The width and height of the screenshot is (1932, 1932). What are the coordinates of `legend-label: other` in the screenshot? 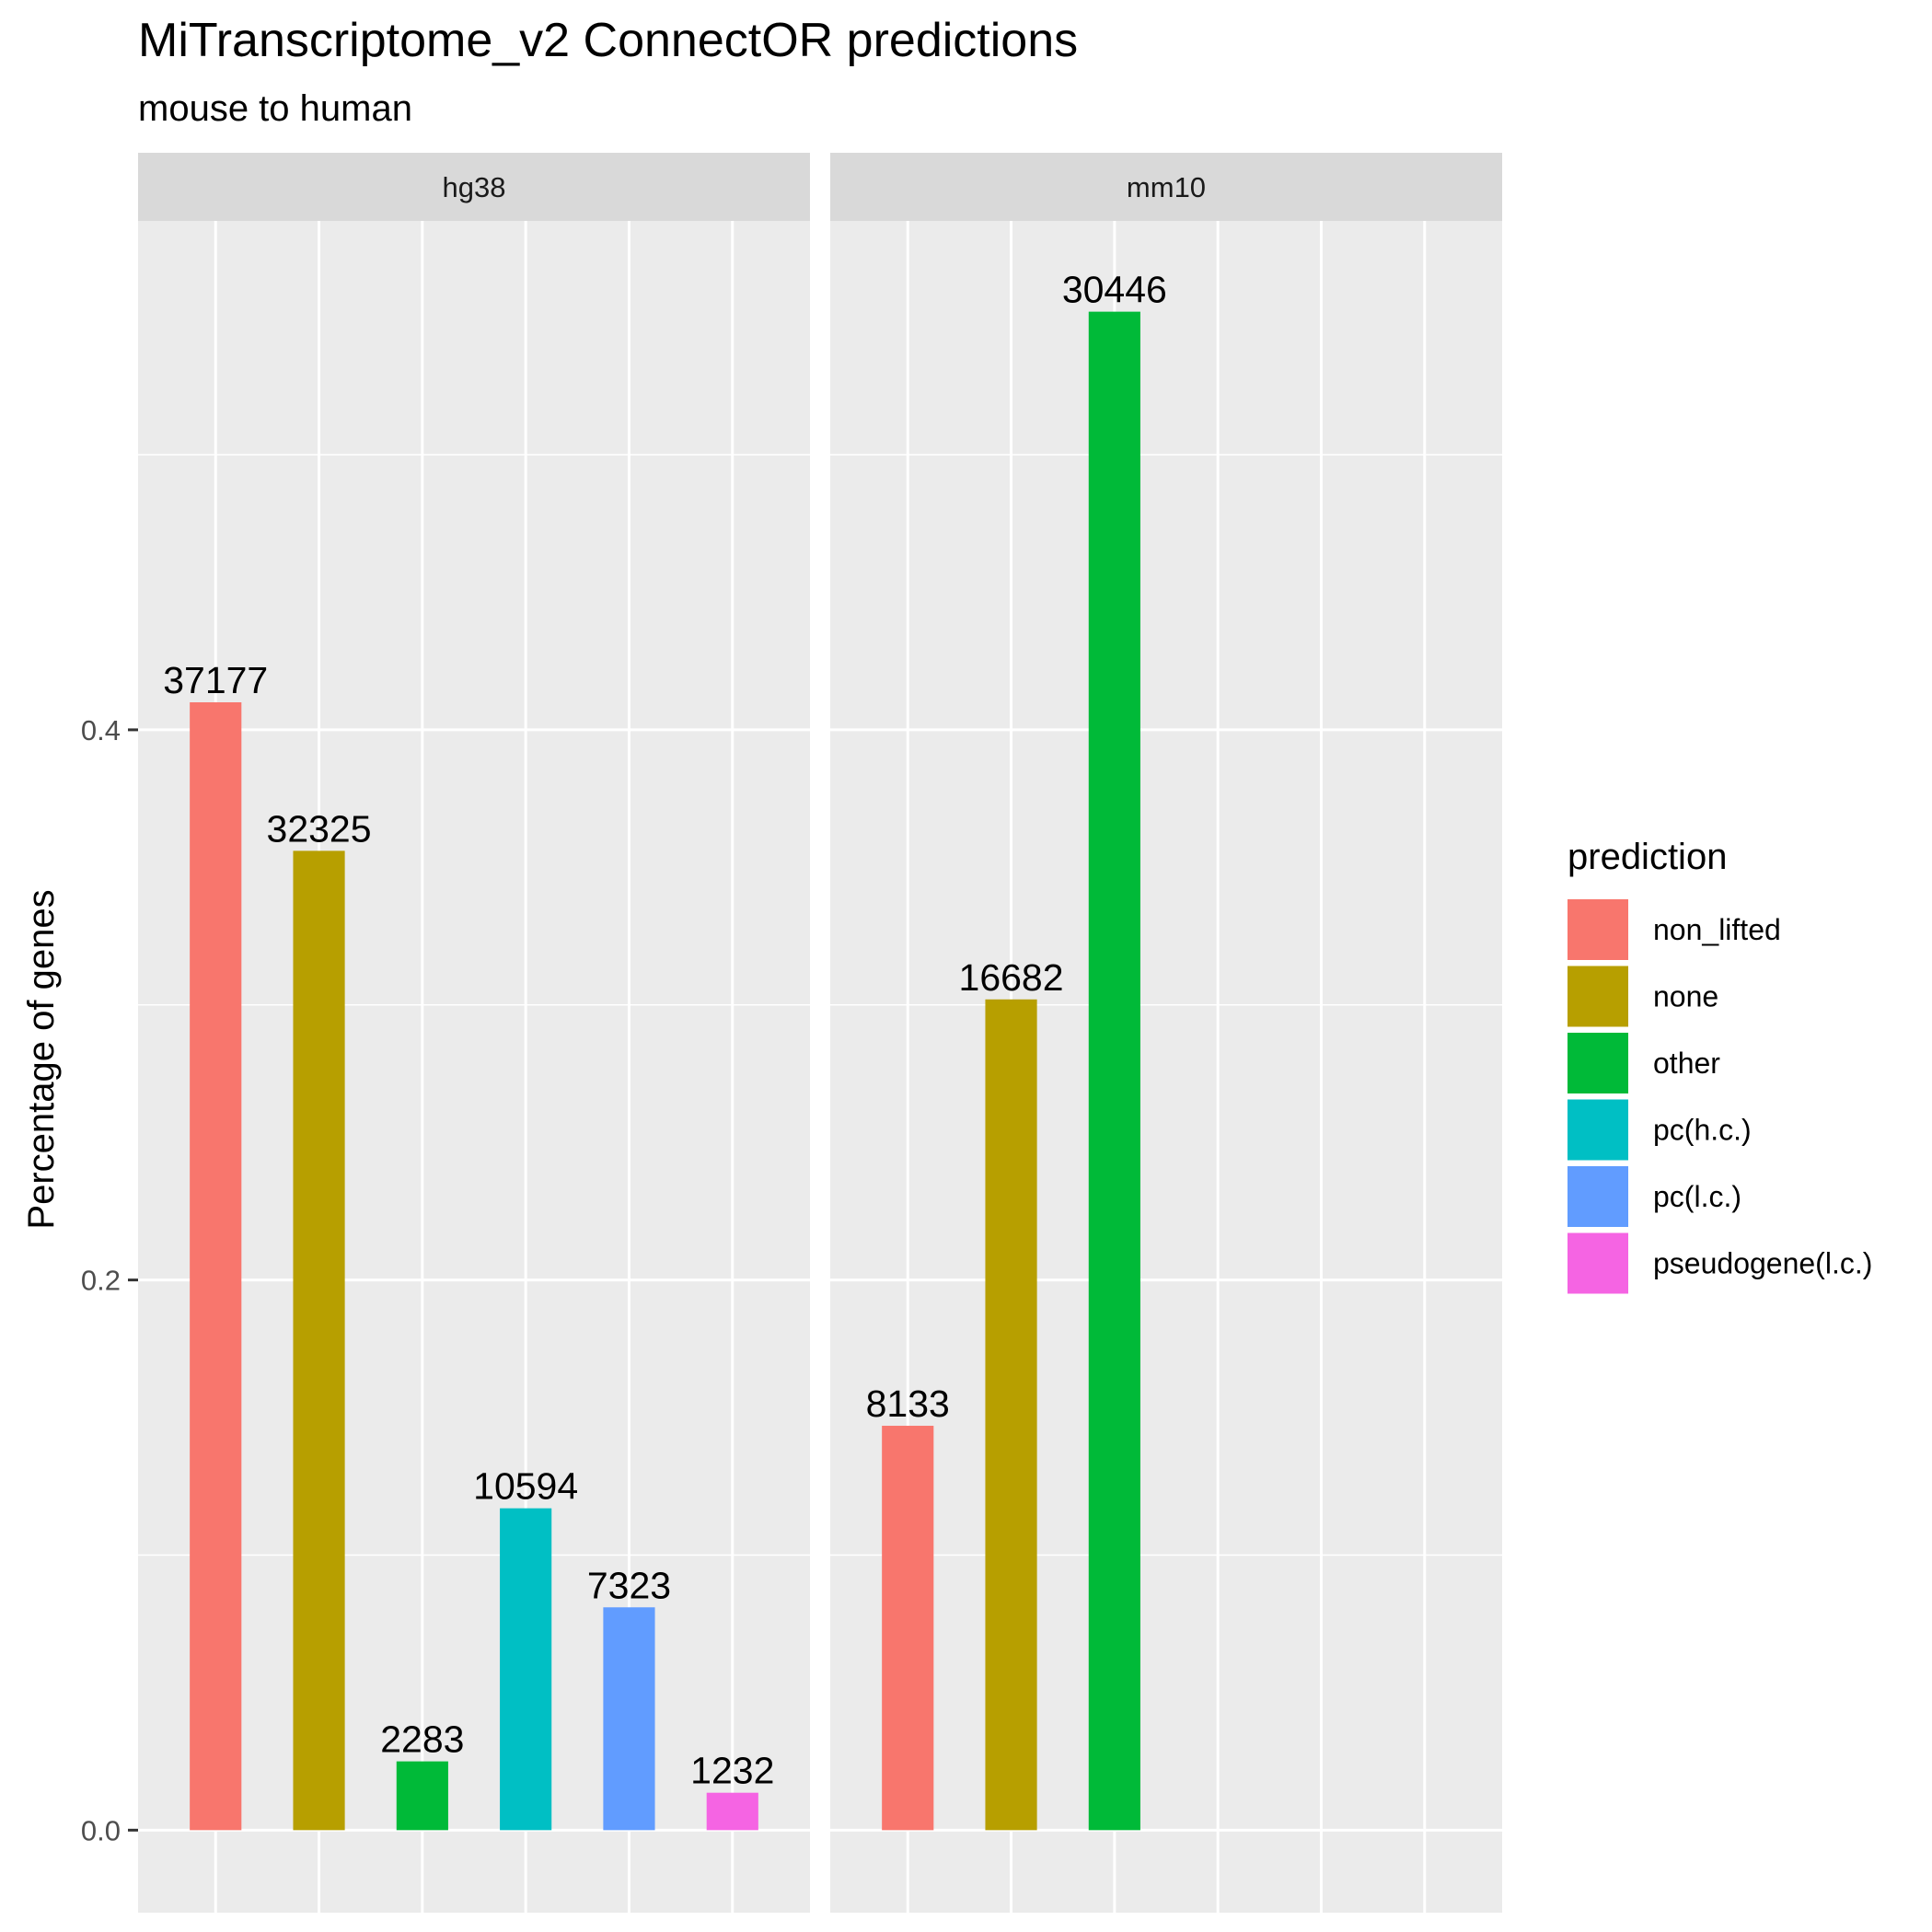 It's located at (1687, 1063).